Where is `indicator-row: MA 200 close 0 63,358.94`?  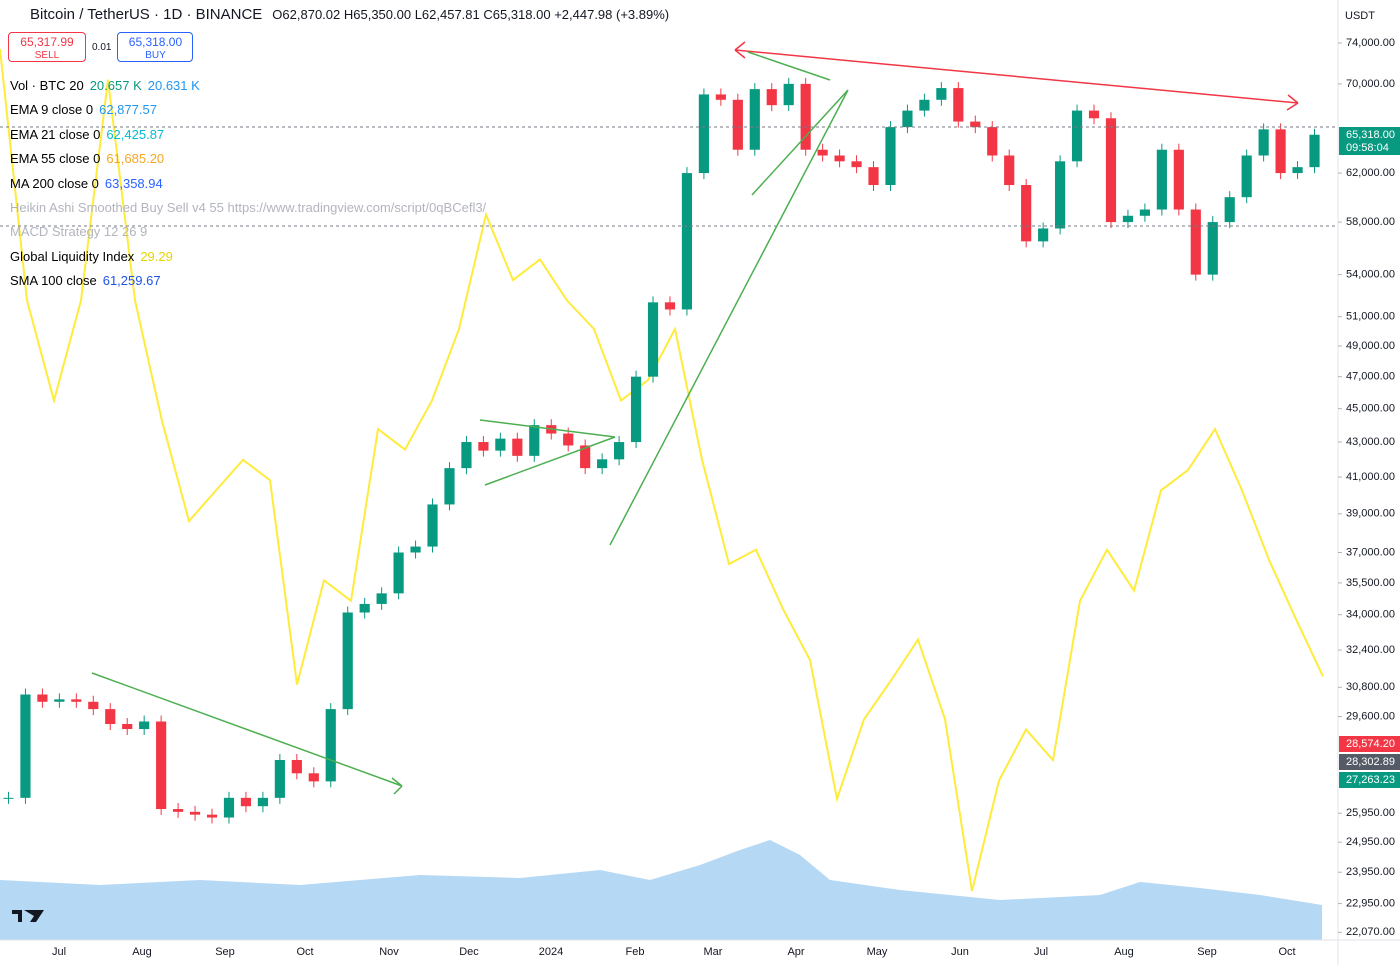
indicator-row: MA 200 close 0 63,358.94 is located at coordinates (248, 184).